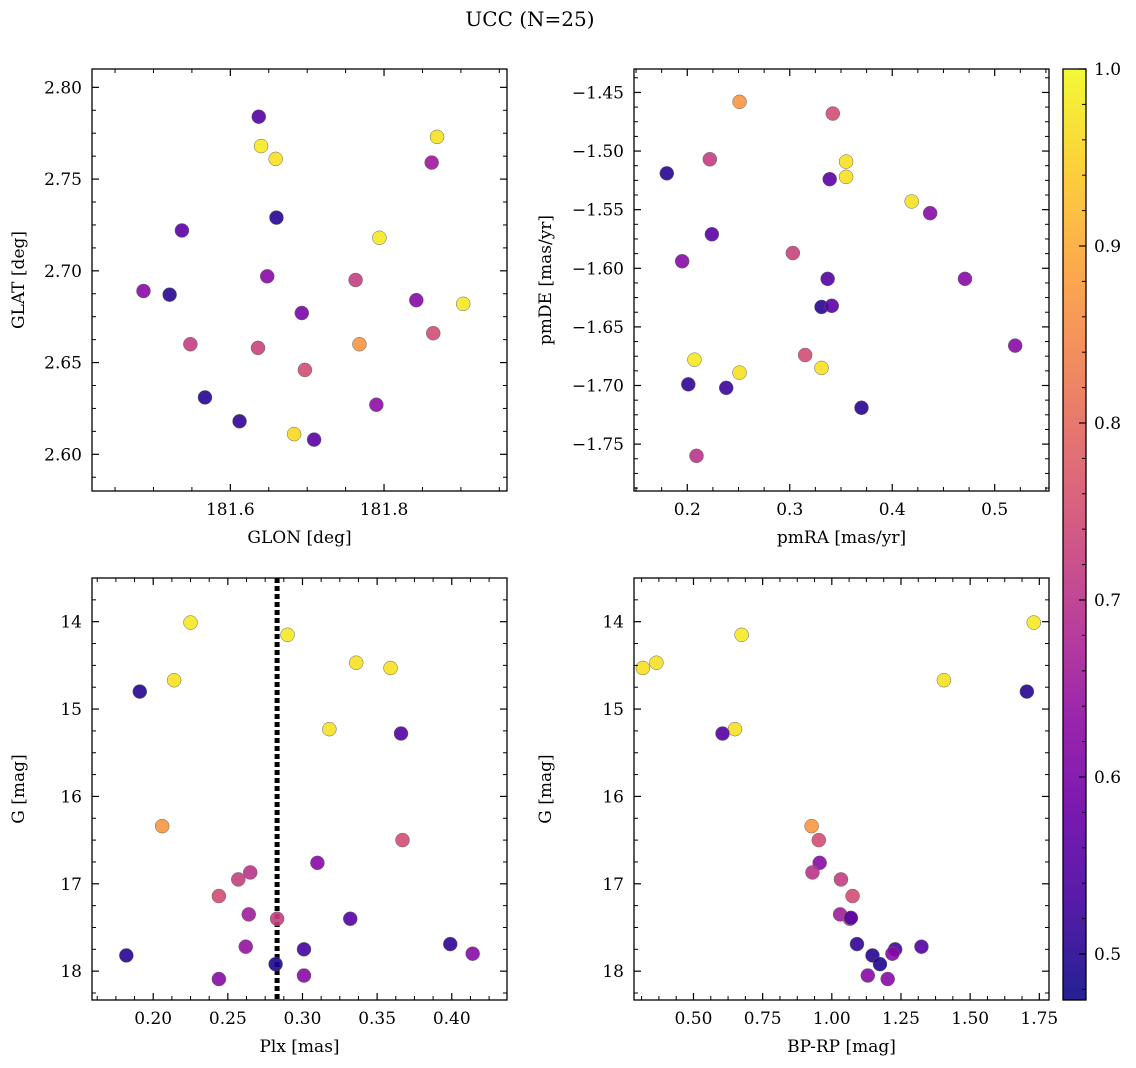 The height and width of the screenshot is (1068, 1136). I want to click on colorbar-tick-label: 0.7, so click(1107, 601).